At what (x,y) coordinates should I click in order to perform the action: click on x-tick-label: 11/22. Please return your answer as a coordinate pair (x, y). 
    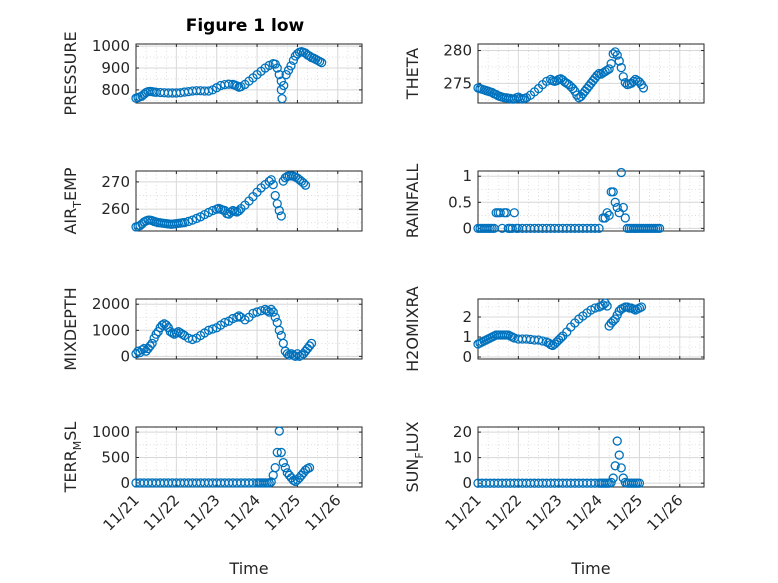
    Looking at the image, I should click on (161, 512).